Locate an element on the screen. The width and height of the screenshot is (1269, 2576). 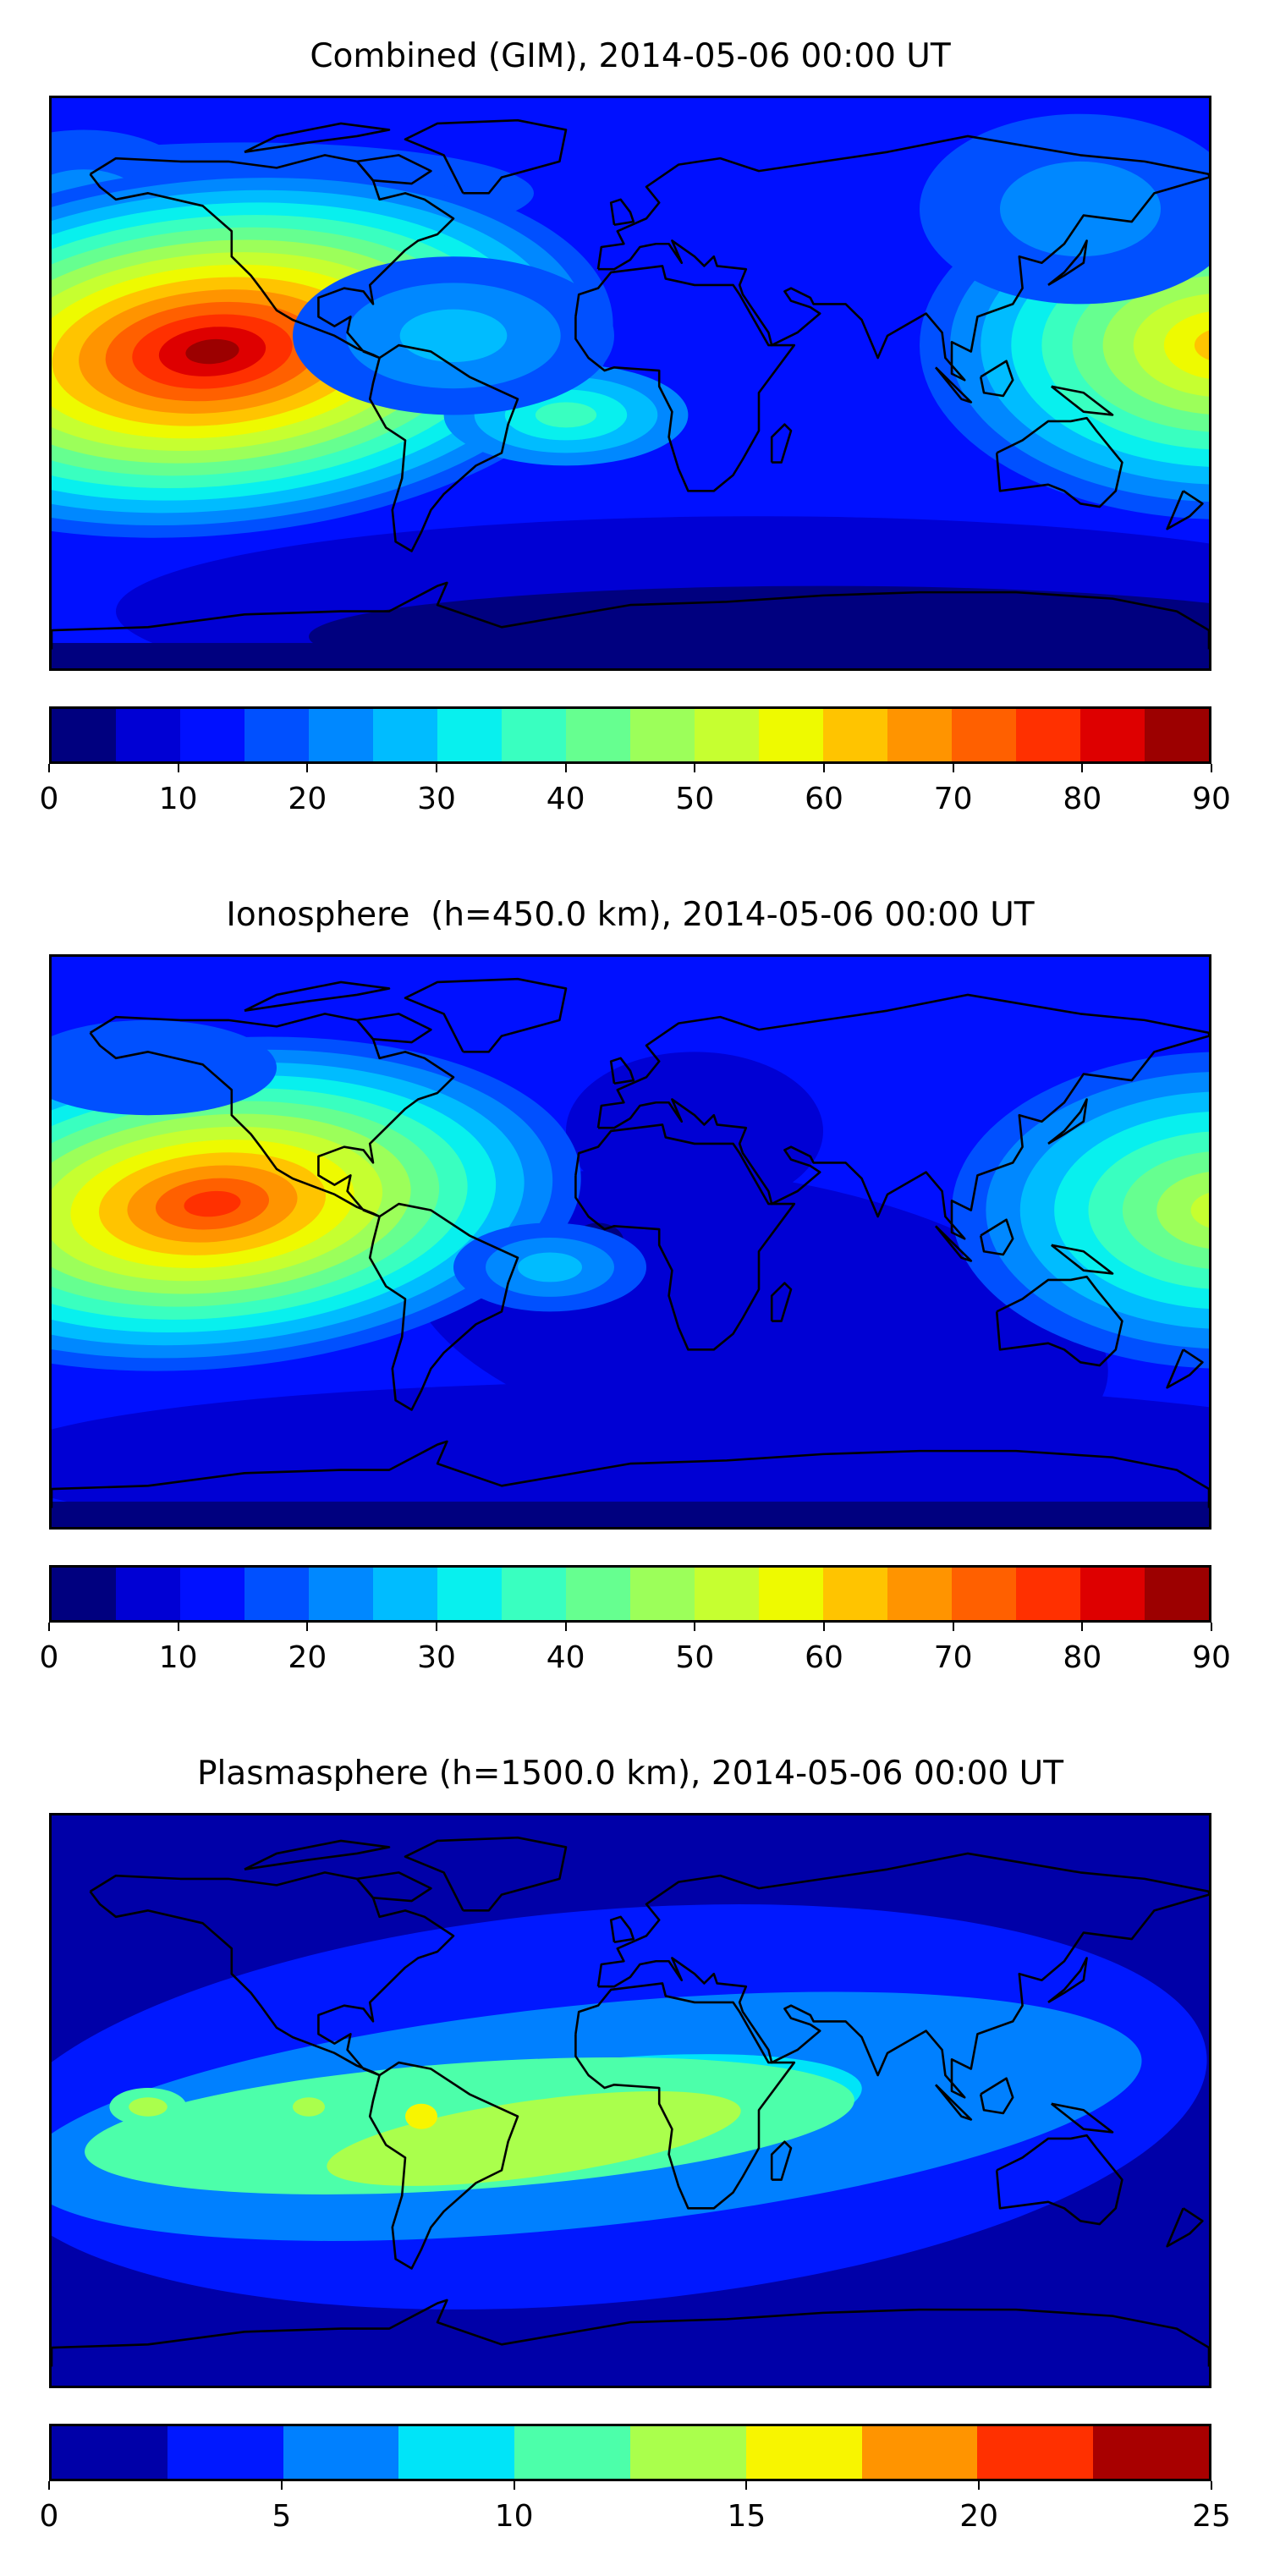
coastline-borneo is located at coordinates (997, 379).